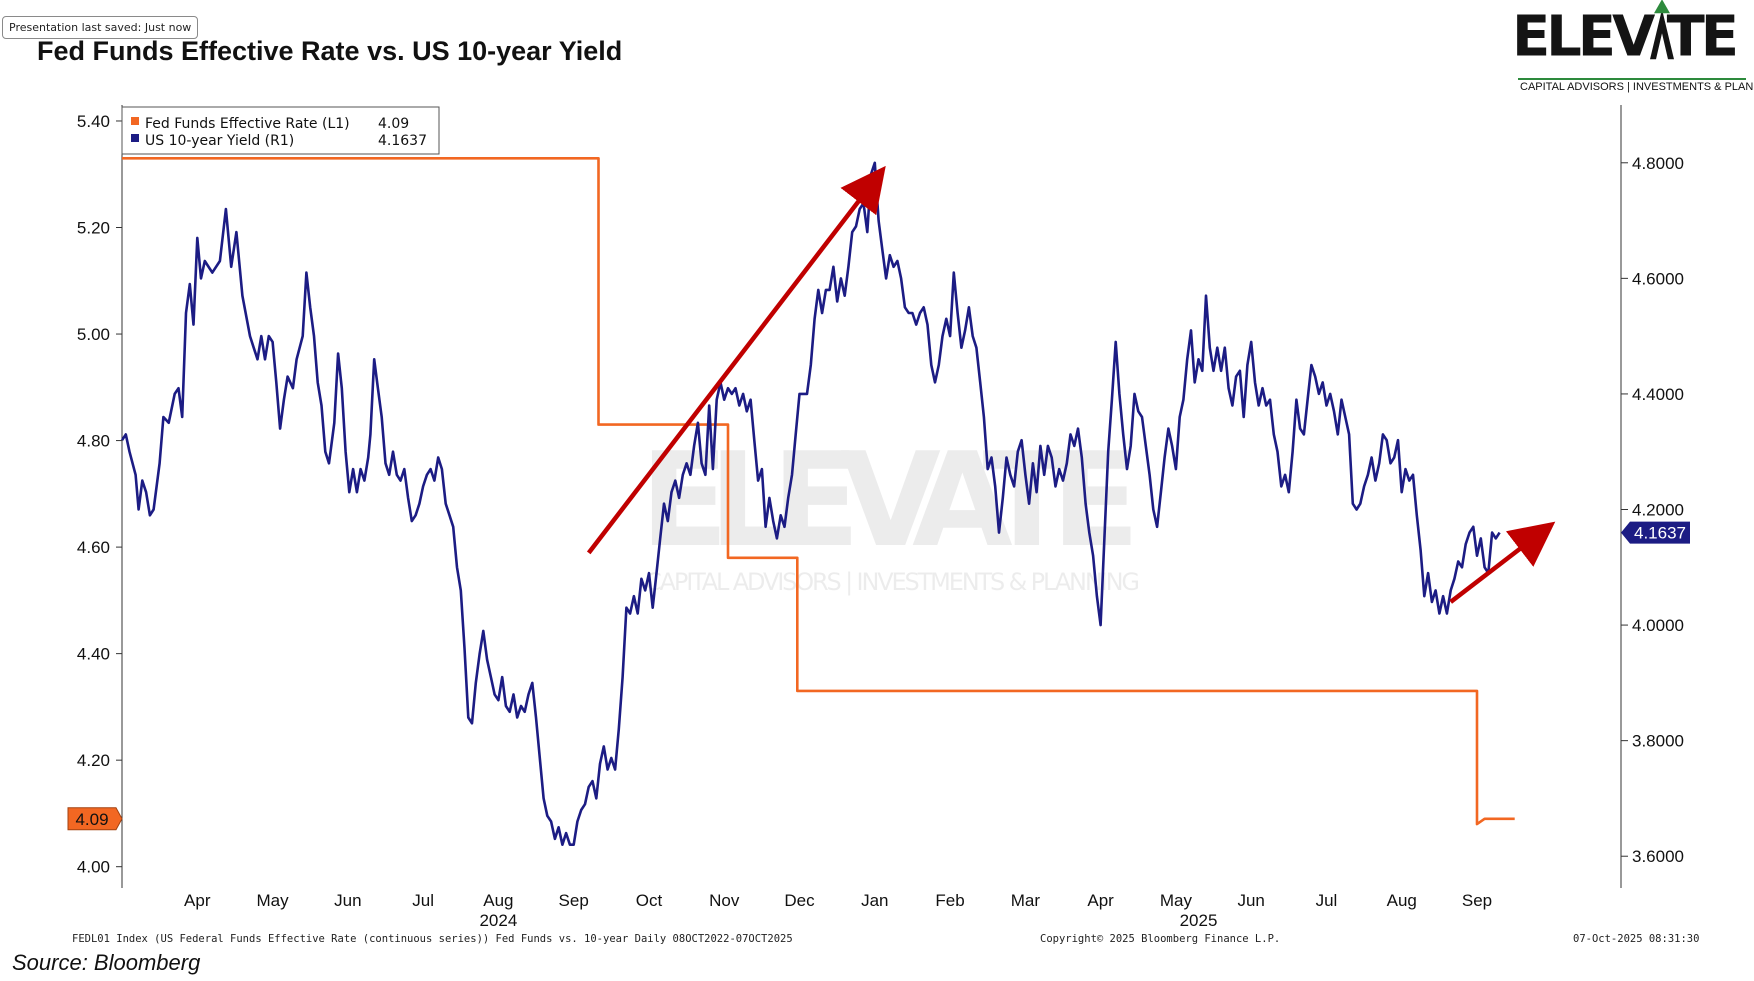 This screenshot has width=1754, height=981. What do you see at coordinates (890, 500) in the screenshot?
I see `watermark-word: ELEVATE` at bounding box center [890, 500].